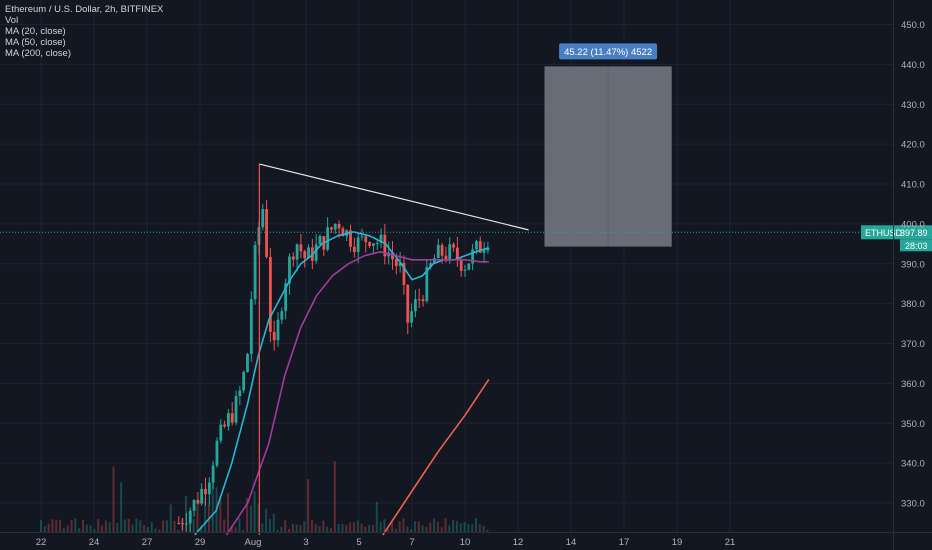  What do you see at coordinates (913, 464) in the screenshot?
I see `price-tick-label: 340.0` at bounding box center [913, 464].